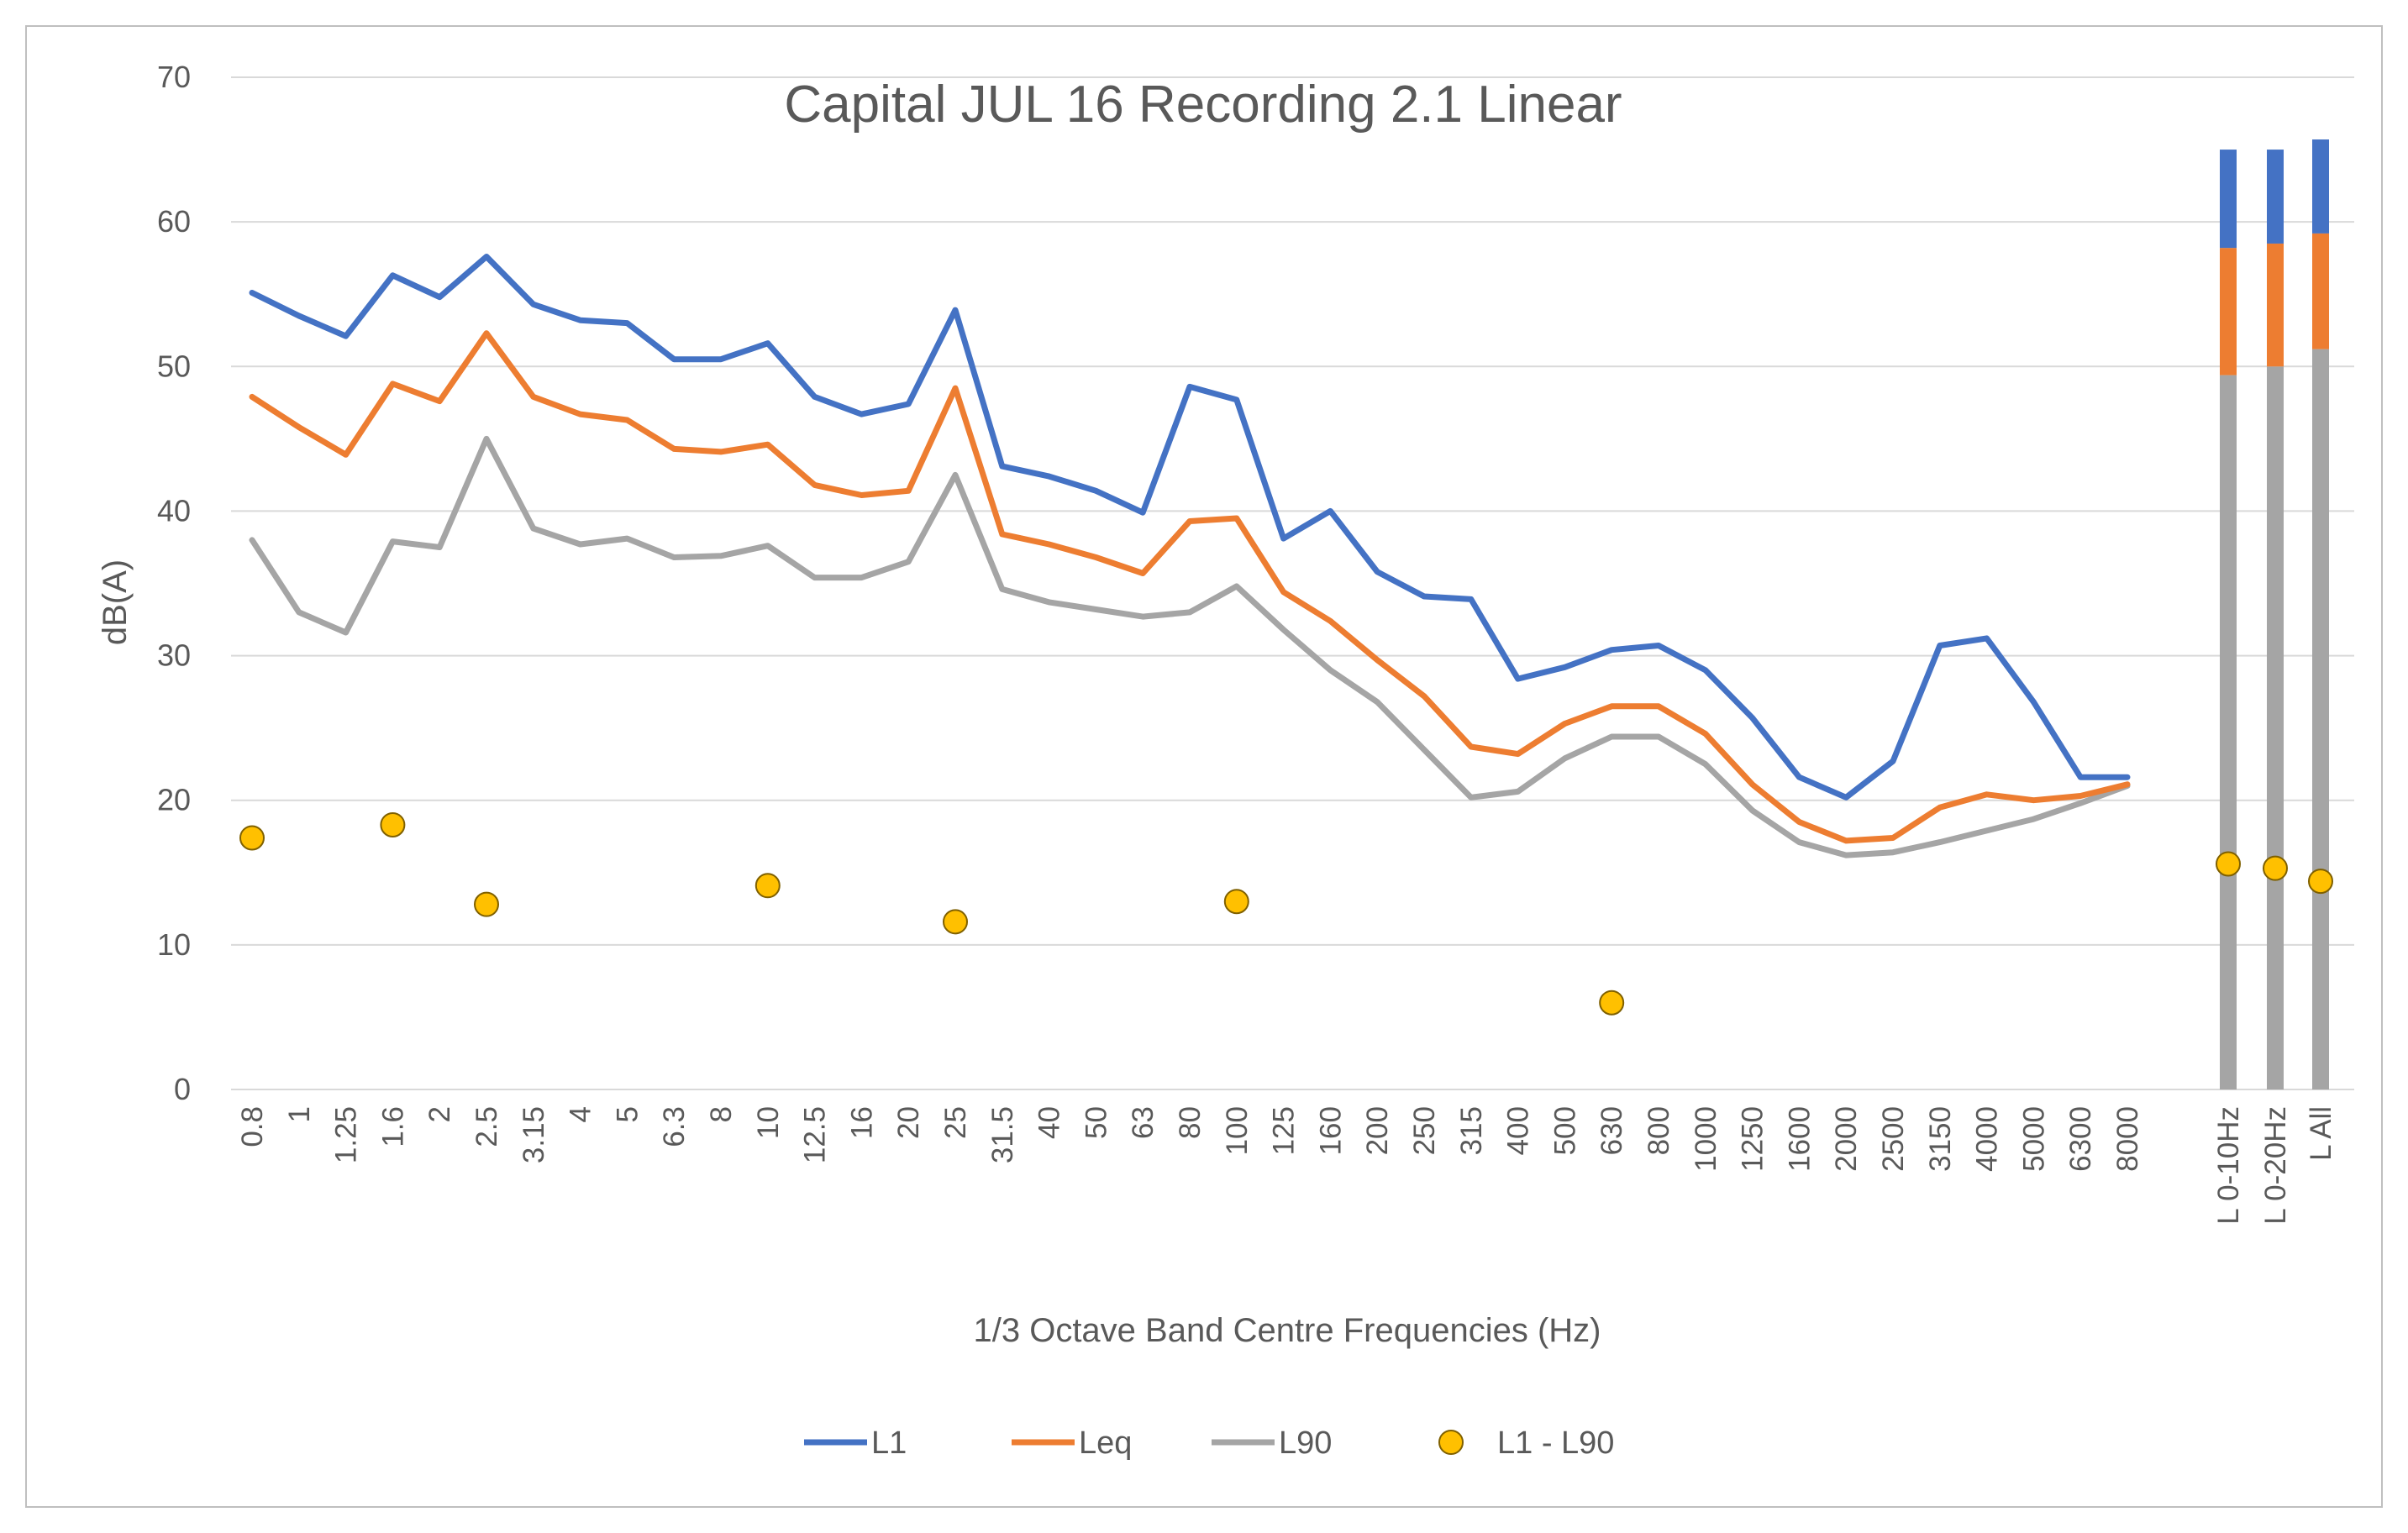  What do you see at coordinates (174, 655) in the screenshot?
I see `y-tick-label: 30` at bounding box center [174, 655].